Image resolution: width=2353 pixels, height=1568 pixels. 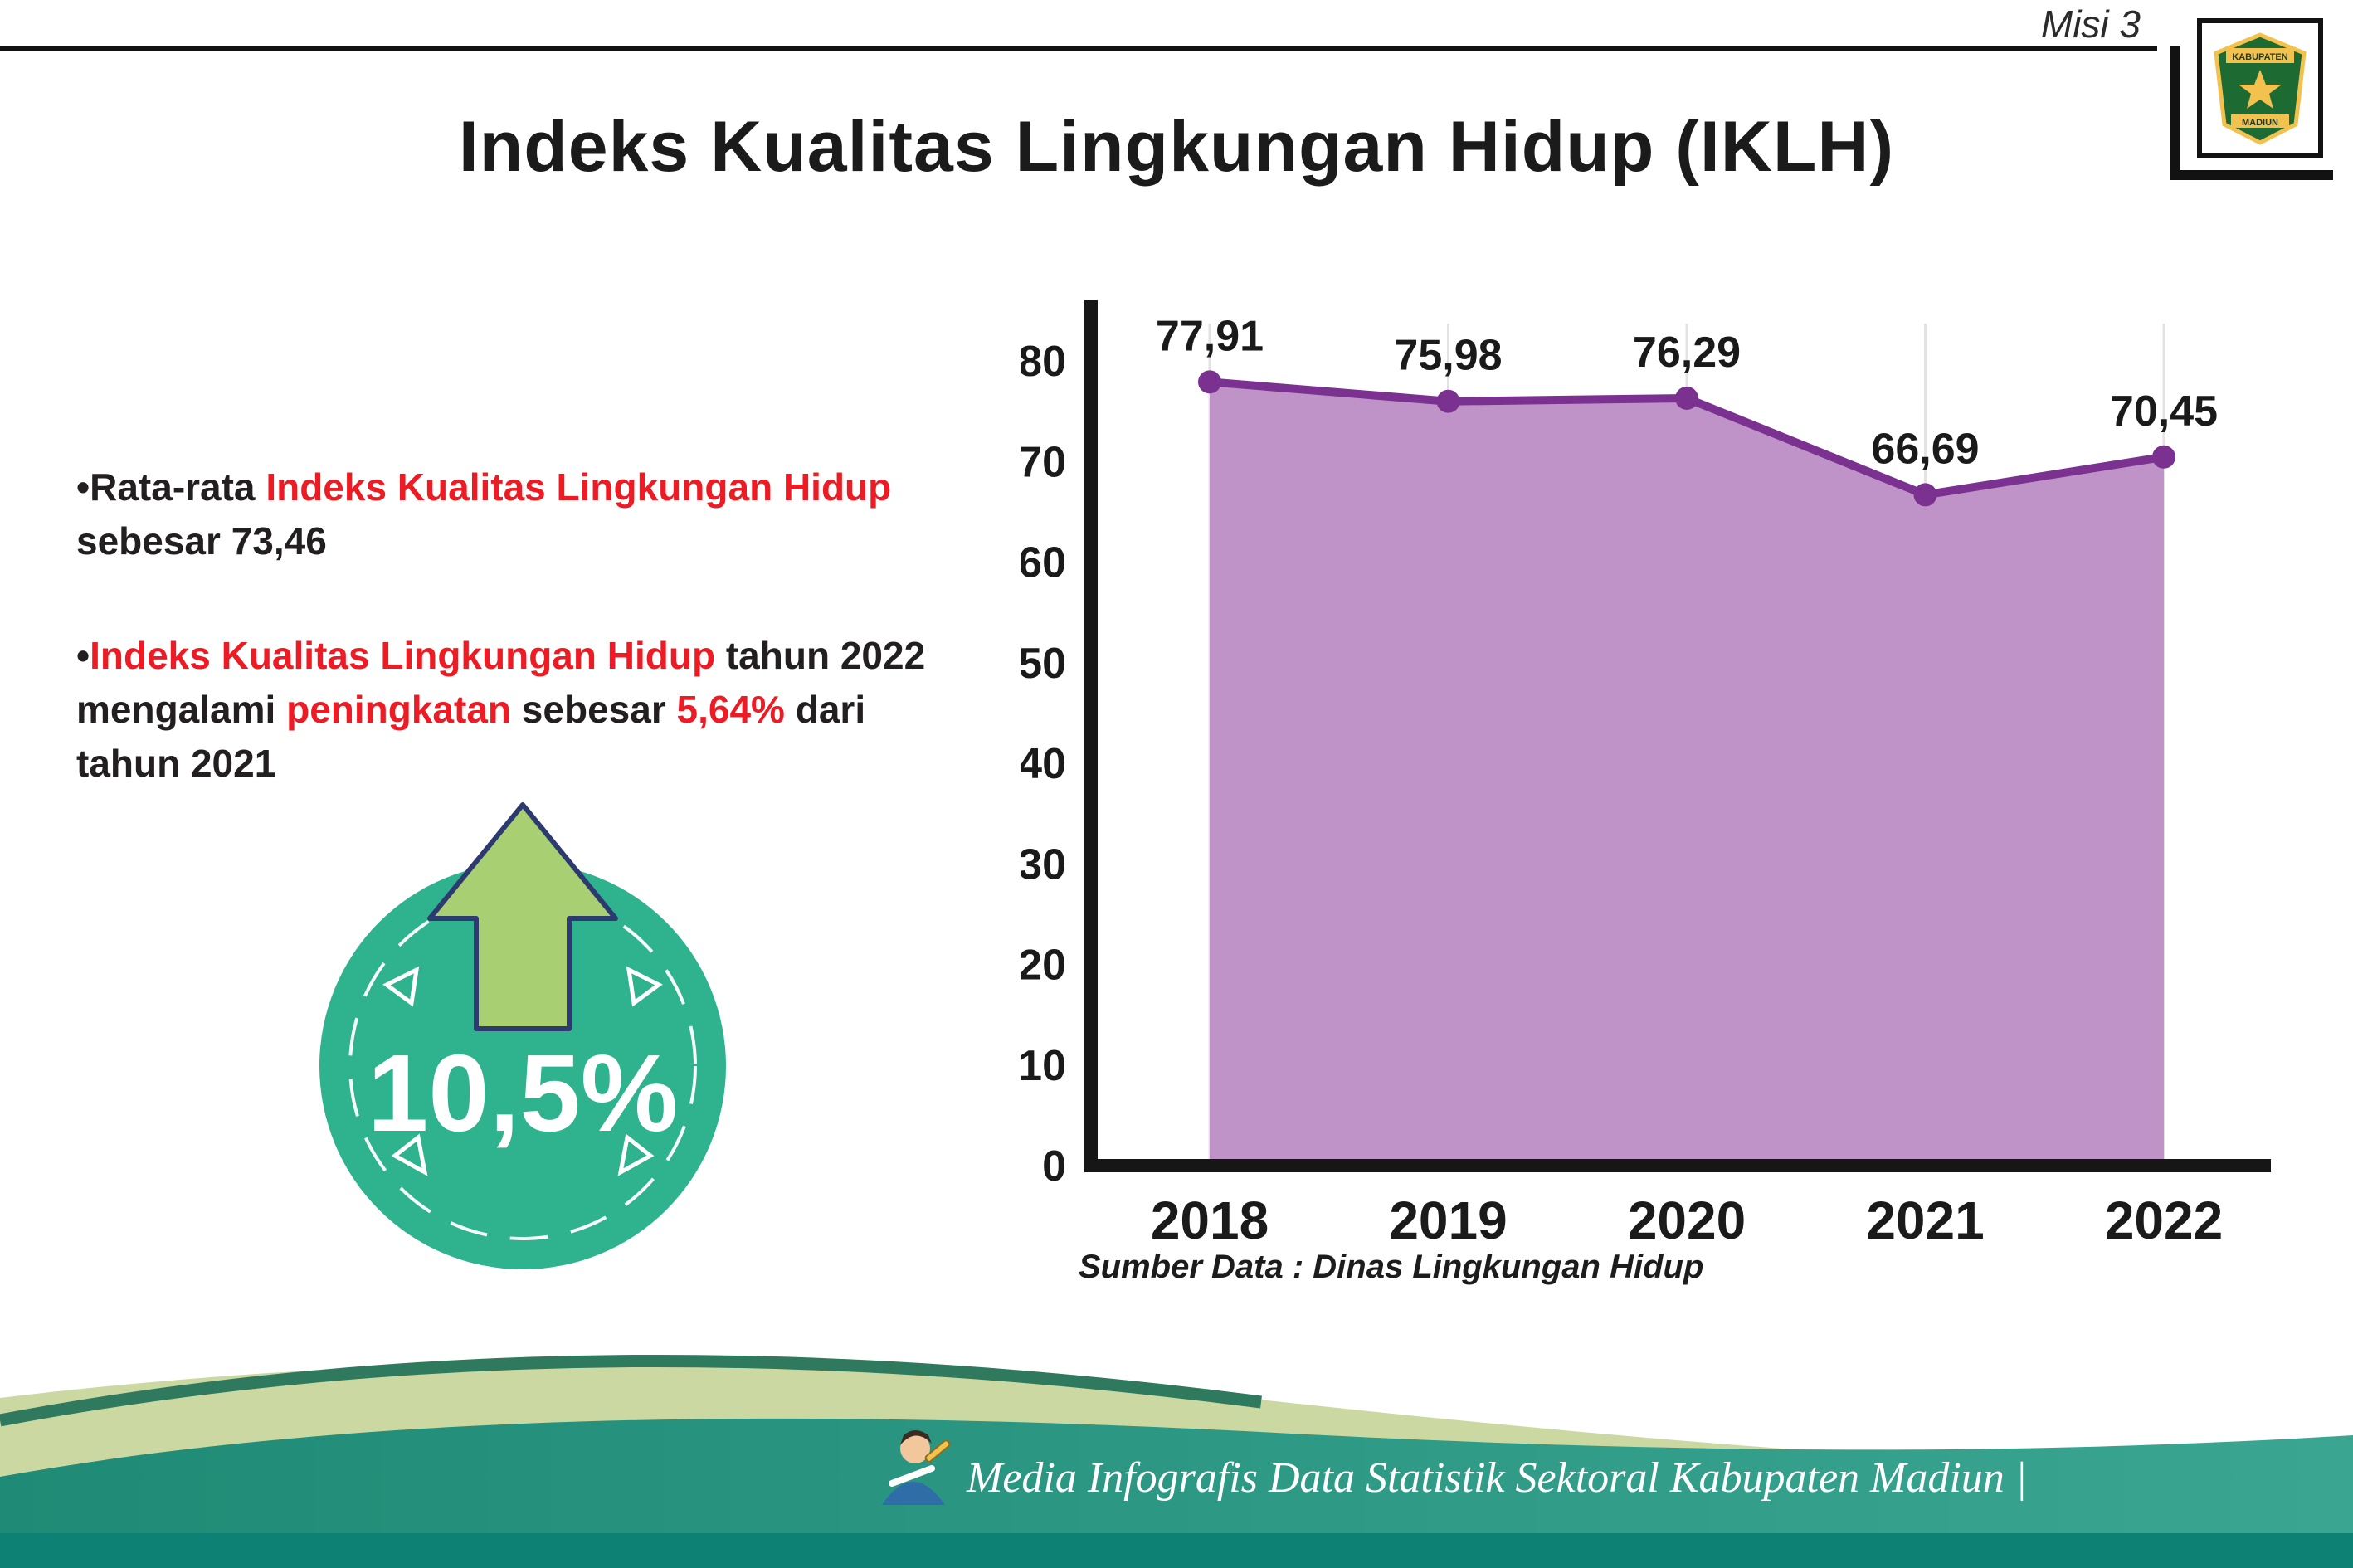 What do you see at coordinates (1043, 764) in the screenshot?
I see `y-tick-label: 40` at bounding box center [1043, 764].